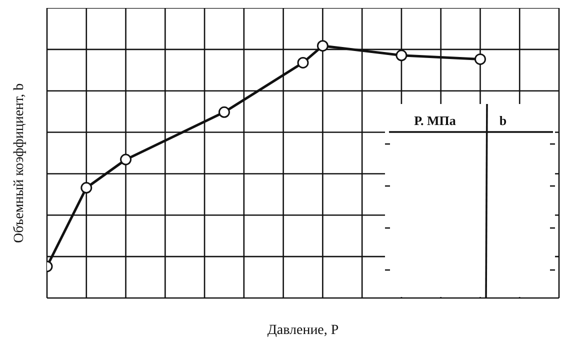 This screenshot has height=348, width=586. Describe the element at coordinates (435, 120) in the screenshot. I see `annotation: Р. МПа` at that location.